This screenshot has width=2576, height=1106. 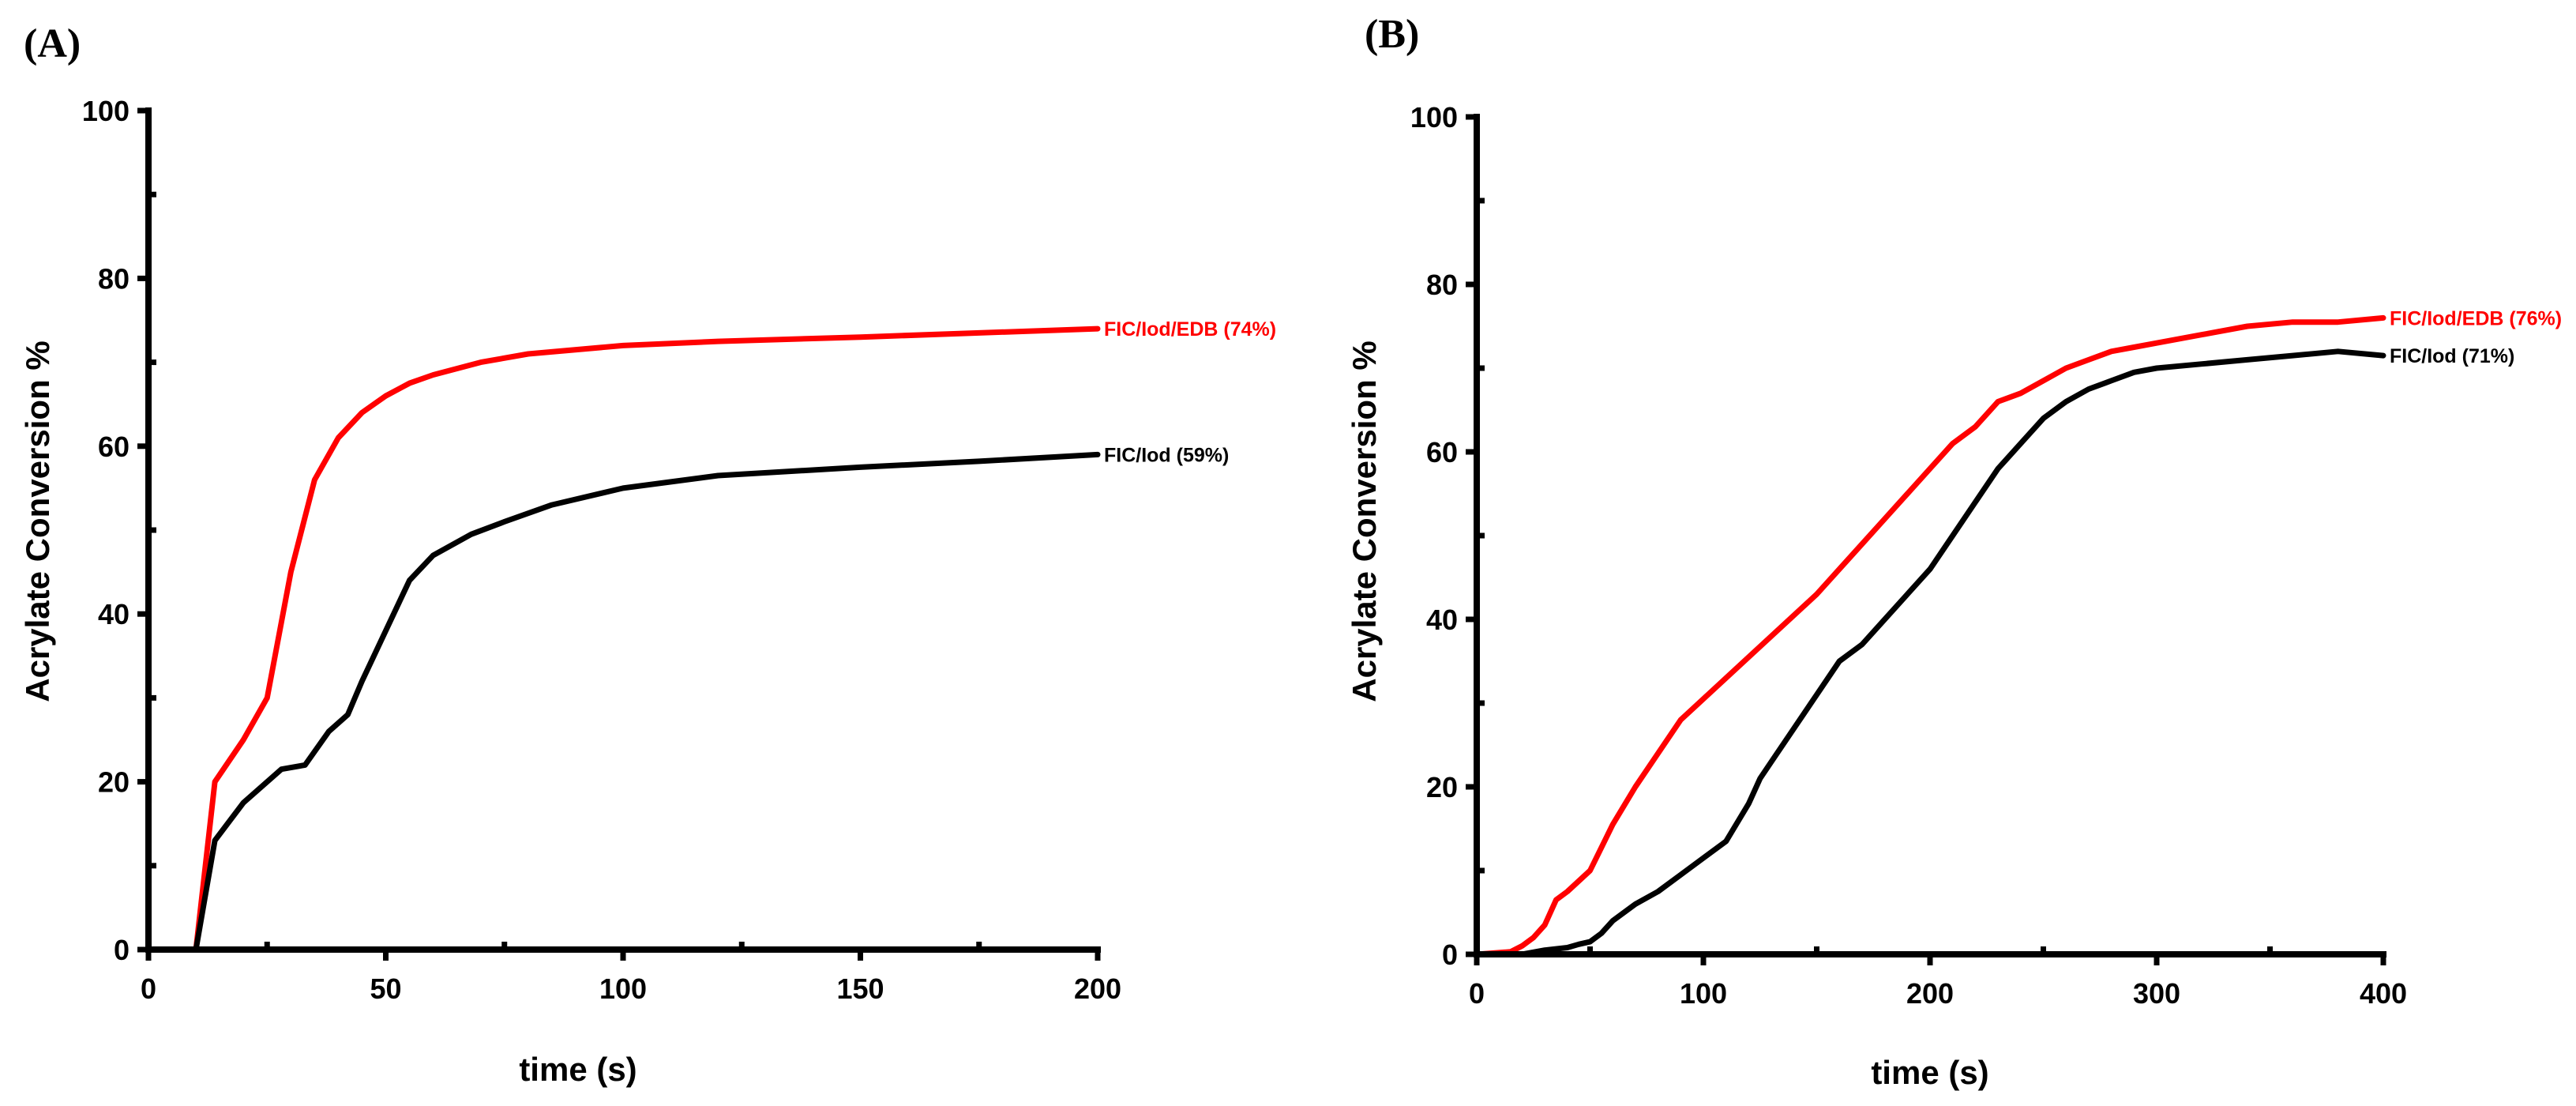 What do you see at coordinates (1434, 117) in the screenshot?
I see `panel-b-y-tick-label: 100` at bounding box center [1434, 117].